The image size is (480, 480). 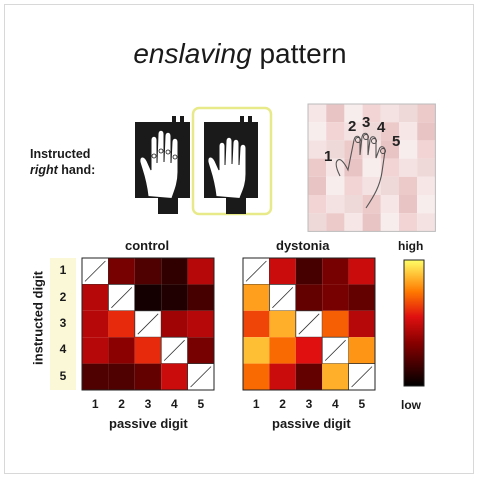 I want to click on x-axis-label-dystonia: passive digit, so click(x=311, y=423).